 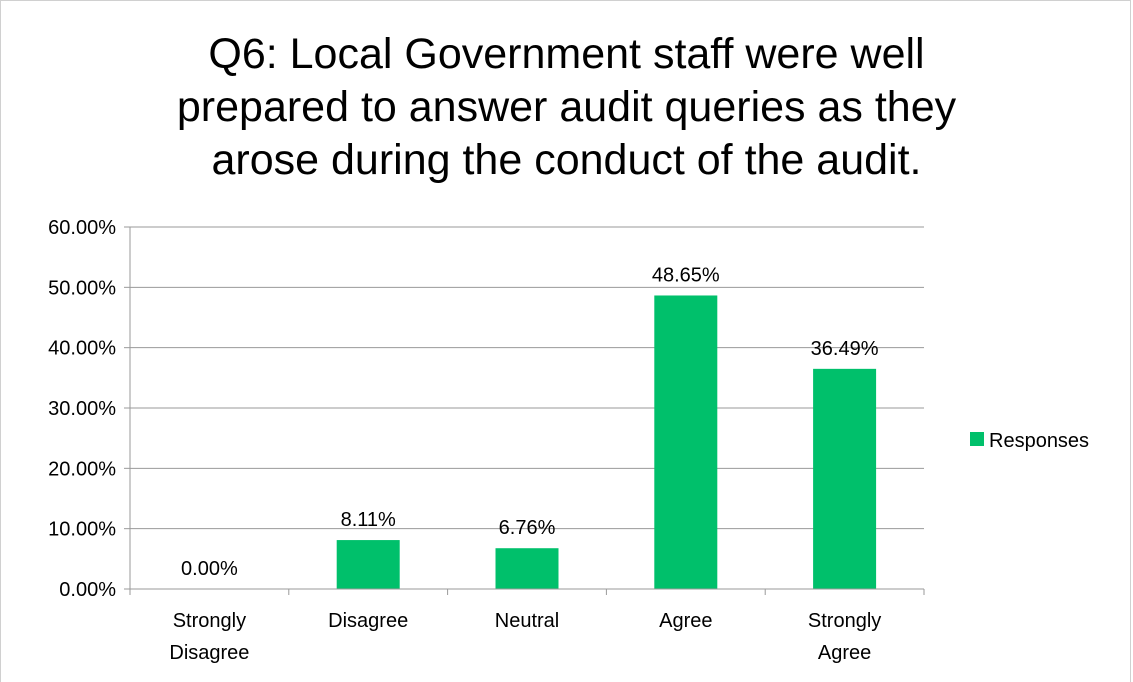 What do you see at coordinates (82, 228) in the screenshot?
I see `y-tick-label: 60.00%` at bounding box center [82, 228].